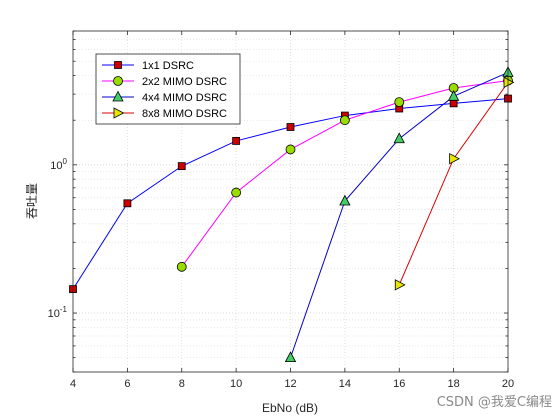 Image resolution: width=560 pixels, height=420 pixels. I want to click on x-axis-label: EbNo (dB), so click(290, 408).